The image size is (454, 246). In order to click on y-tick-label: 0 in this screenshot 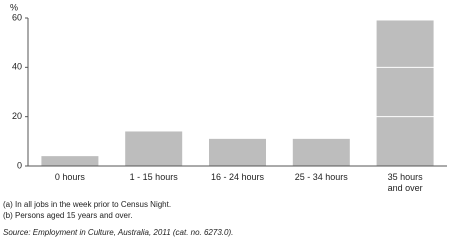, I will do `click(19, 165)`.